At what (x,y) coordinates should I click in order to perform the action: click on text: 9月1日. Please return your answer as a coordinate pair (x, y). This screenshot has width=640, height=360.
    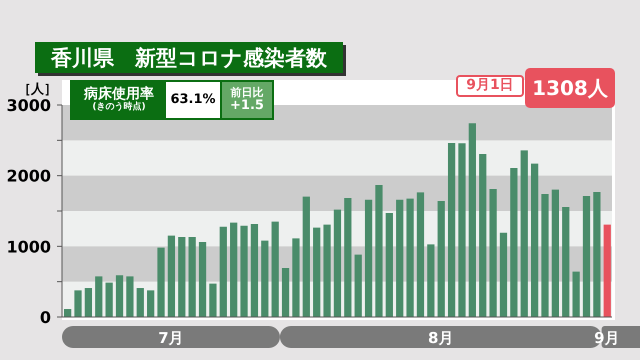
    Looking at the image, I should click on (490, 85).